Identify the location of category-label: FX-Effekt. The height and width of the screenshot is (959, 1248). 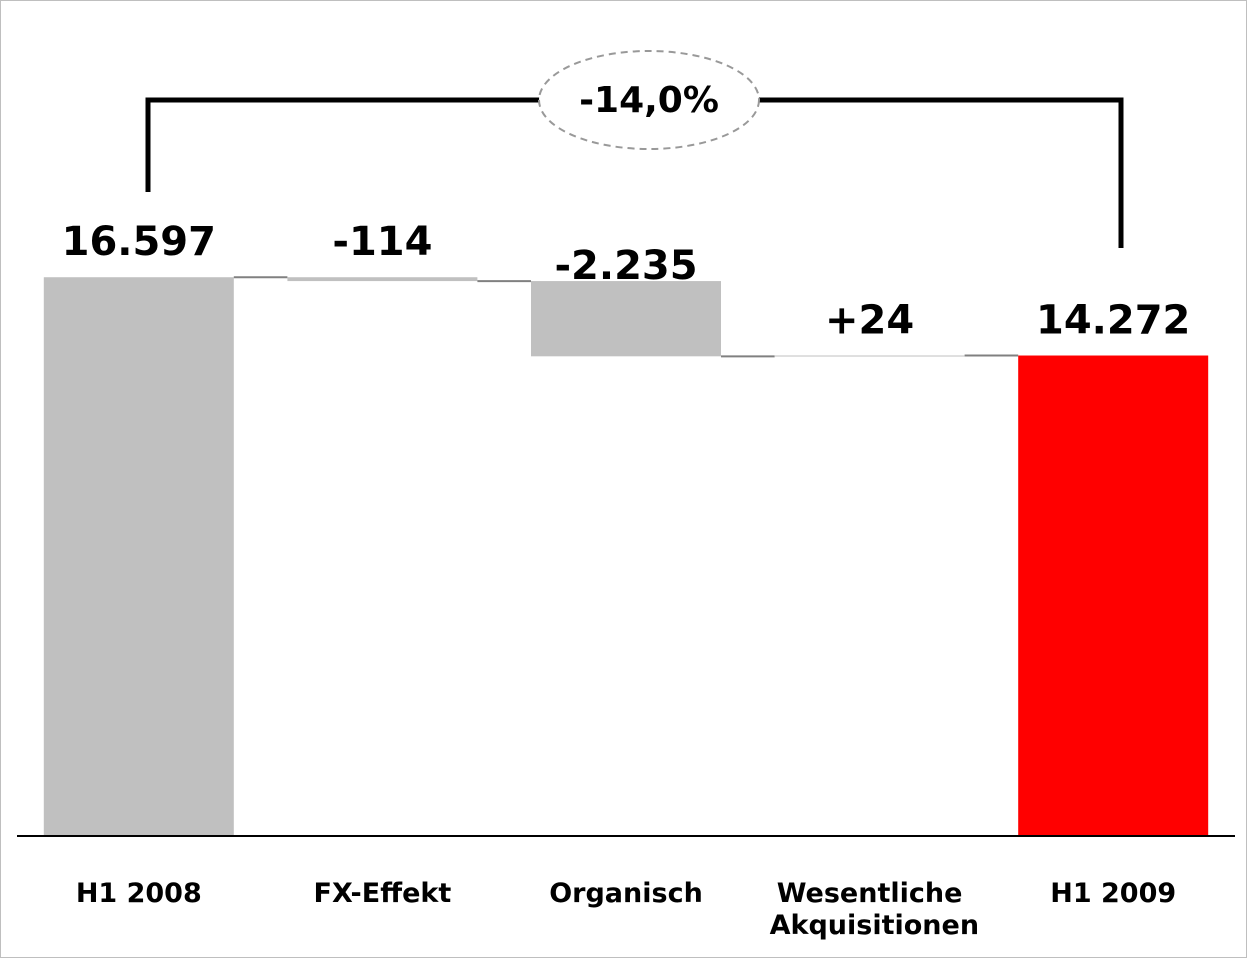
(382, 893).